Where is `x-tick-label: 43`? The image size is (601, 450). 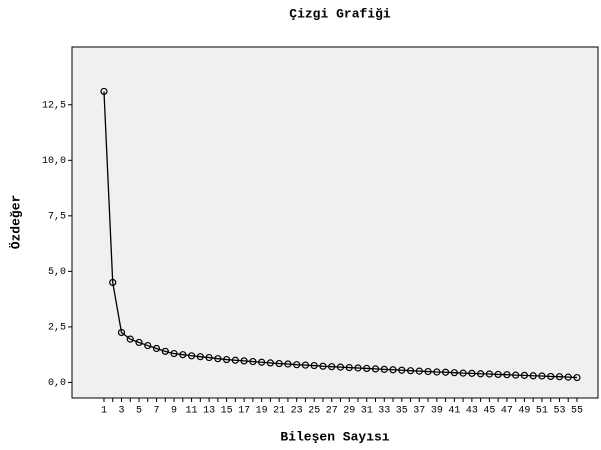 x-tick-label: 43 is located at coordinates (472, 411).